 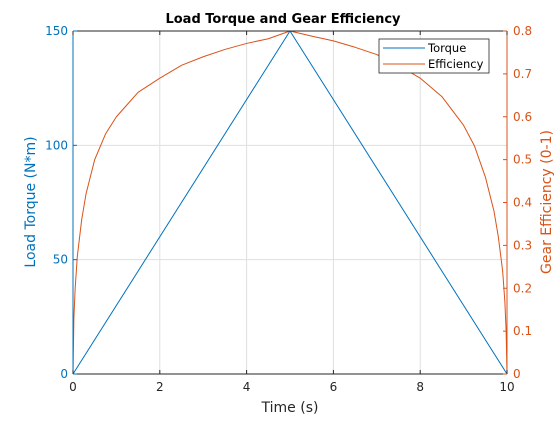 What do you see at coordinates (247, 387) in the screenshot?
I see `x-tick-label: 4` at bounding box center [247, 387].